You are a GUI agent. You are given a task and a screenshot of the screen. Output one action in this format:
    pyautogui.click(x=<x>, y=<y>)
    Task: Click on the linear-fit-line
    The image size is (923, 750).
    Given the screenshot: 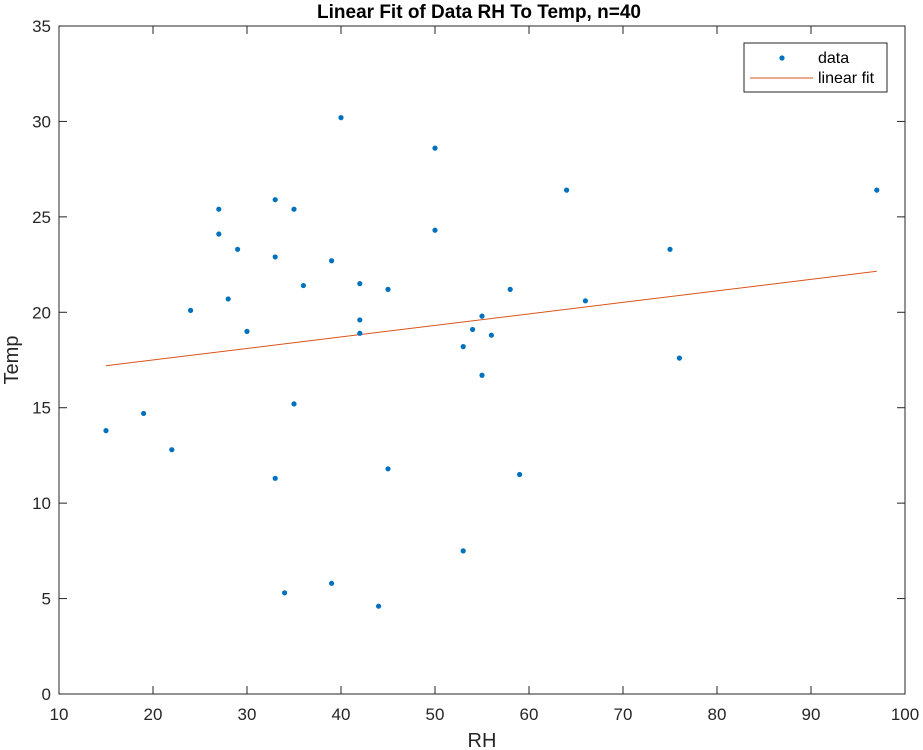 What is the action you would take?
    pyautogui.click(x=491, y=318)
    